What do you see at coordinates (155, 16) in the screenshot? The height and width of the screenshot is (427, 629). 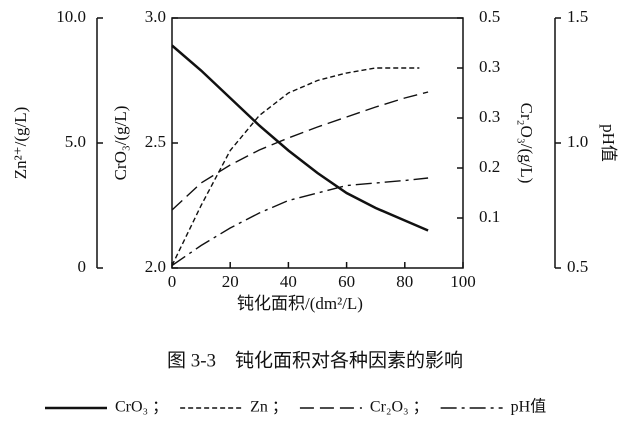 I see `y-tick-label: 3.0` at bounding box center [155, 16].